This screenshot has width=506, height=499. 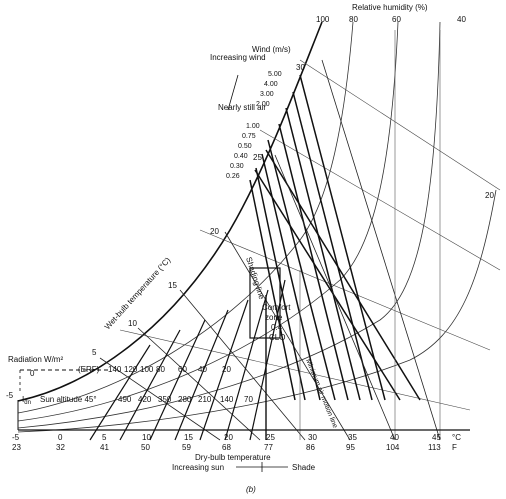 I want to click on wb-25: 25, so click(x=257, y=157).